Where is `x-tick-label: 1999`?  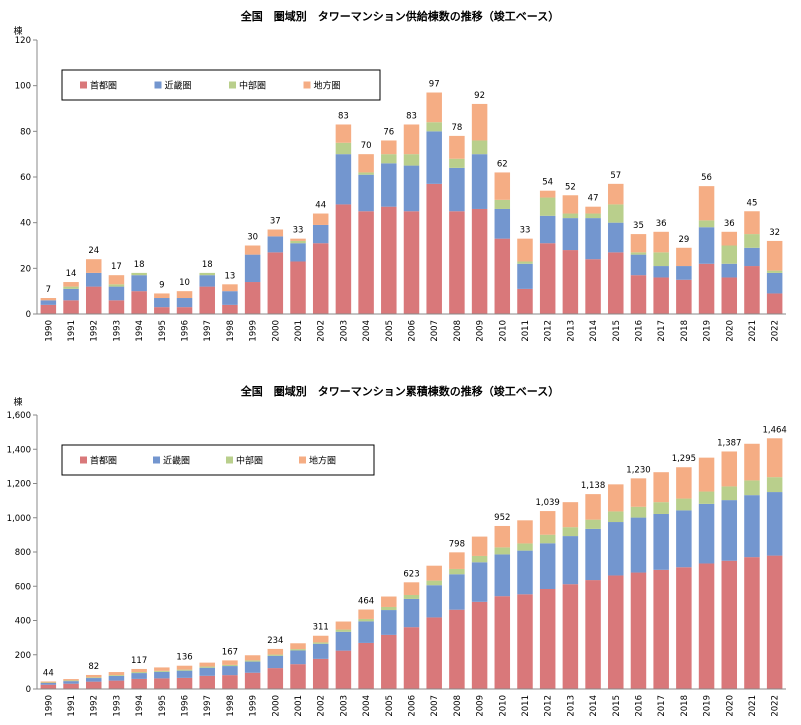 x-tick-label: 1999 is located at coordinates (254, 331).